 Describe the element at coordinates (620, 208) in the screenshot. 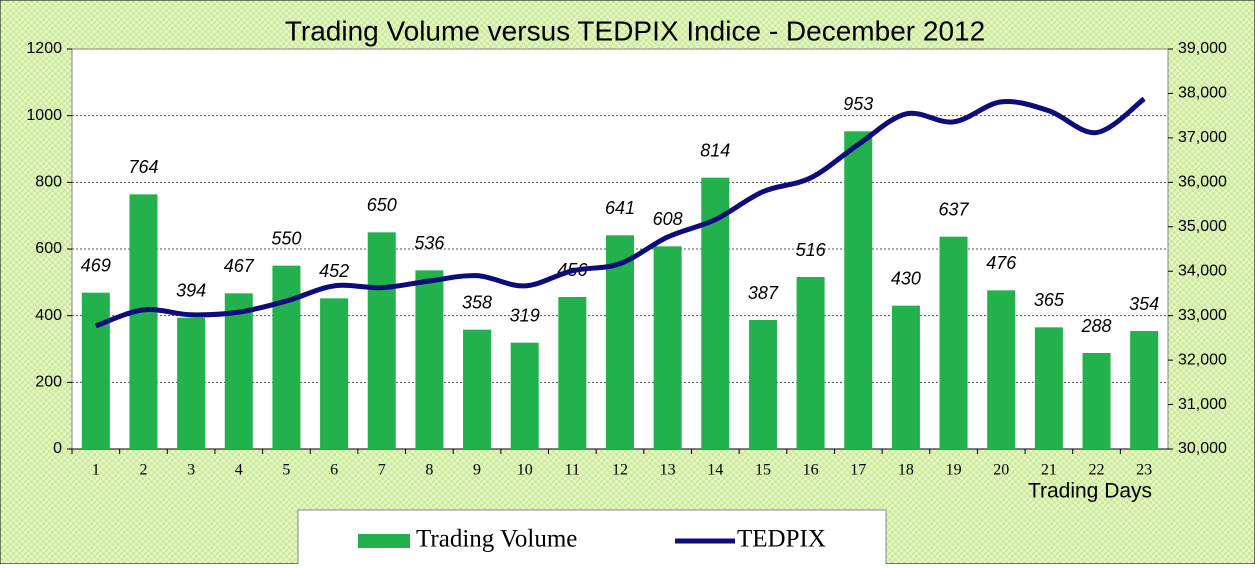

I see `data-label: 641` at that location.